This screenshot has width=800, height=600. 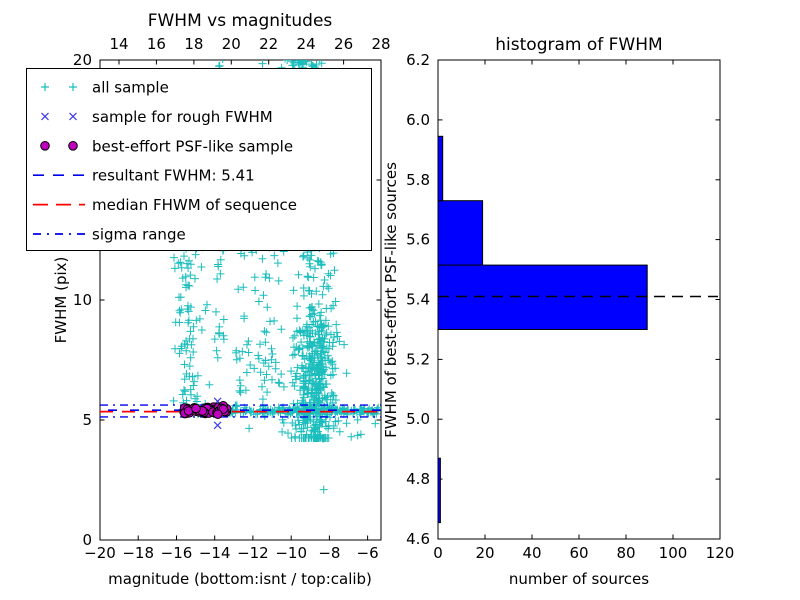 I want to click on tick-label: 120, so click(x=720, y=553).